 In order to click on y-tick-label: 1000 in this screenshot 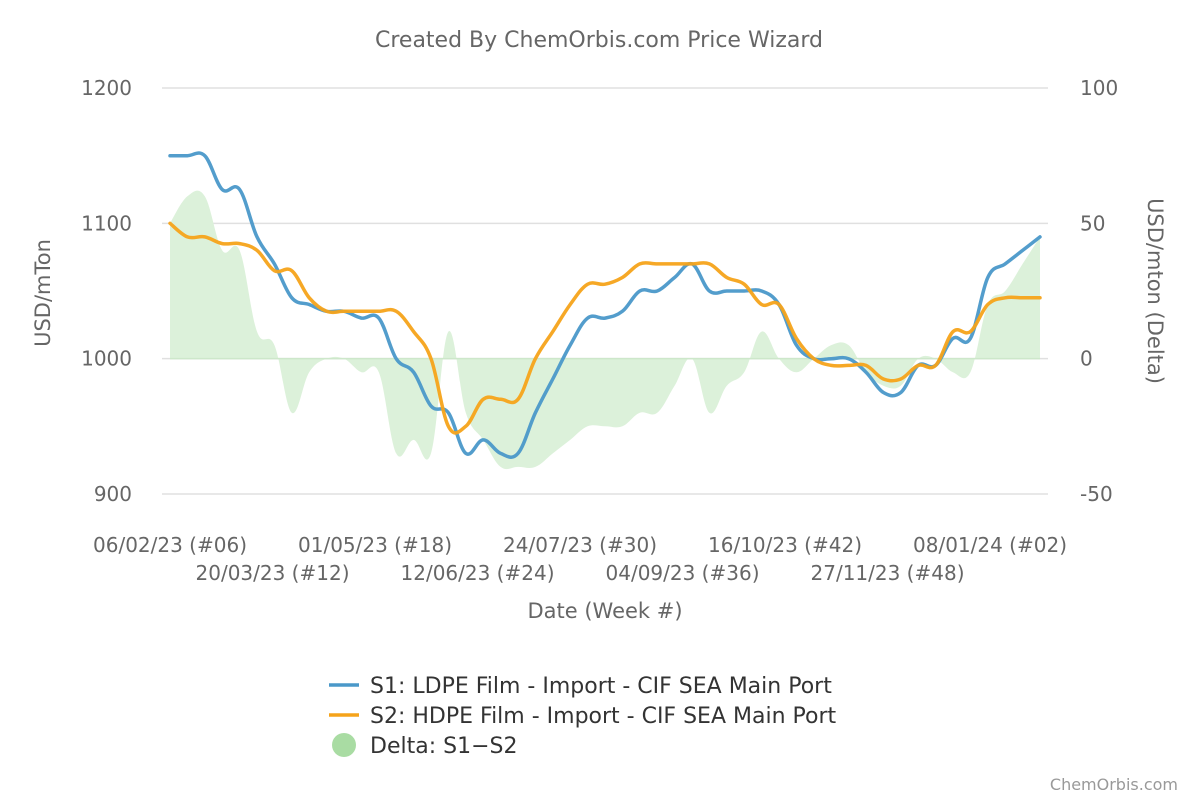, I will do `click(106, 359)`.